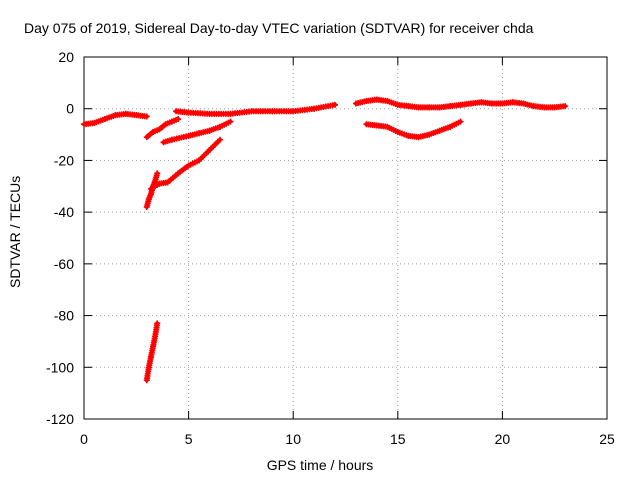  What do you see at coordinates (460, 103) in the screenshot?
I see `series-seg3` at bounding box center [460, 103].